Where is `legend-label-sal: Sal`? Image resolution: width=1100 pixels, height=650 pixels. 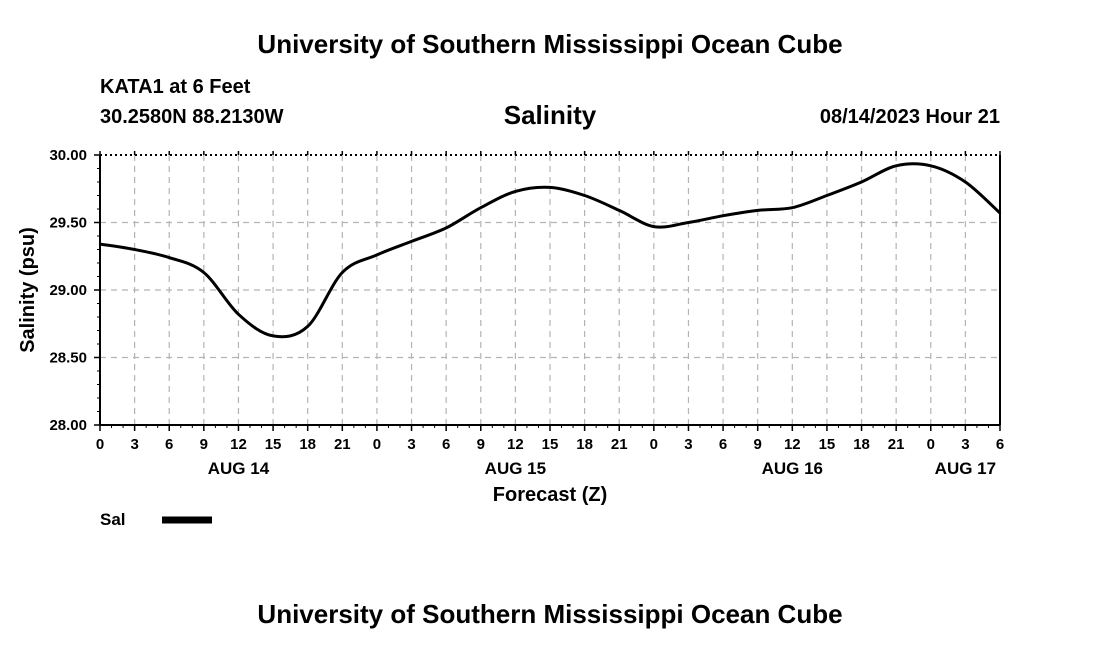
legend-label-sal: Sal is located at coordinates (113, 519).